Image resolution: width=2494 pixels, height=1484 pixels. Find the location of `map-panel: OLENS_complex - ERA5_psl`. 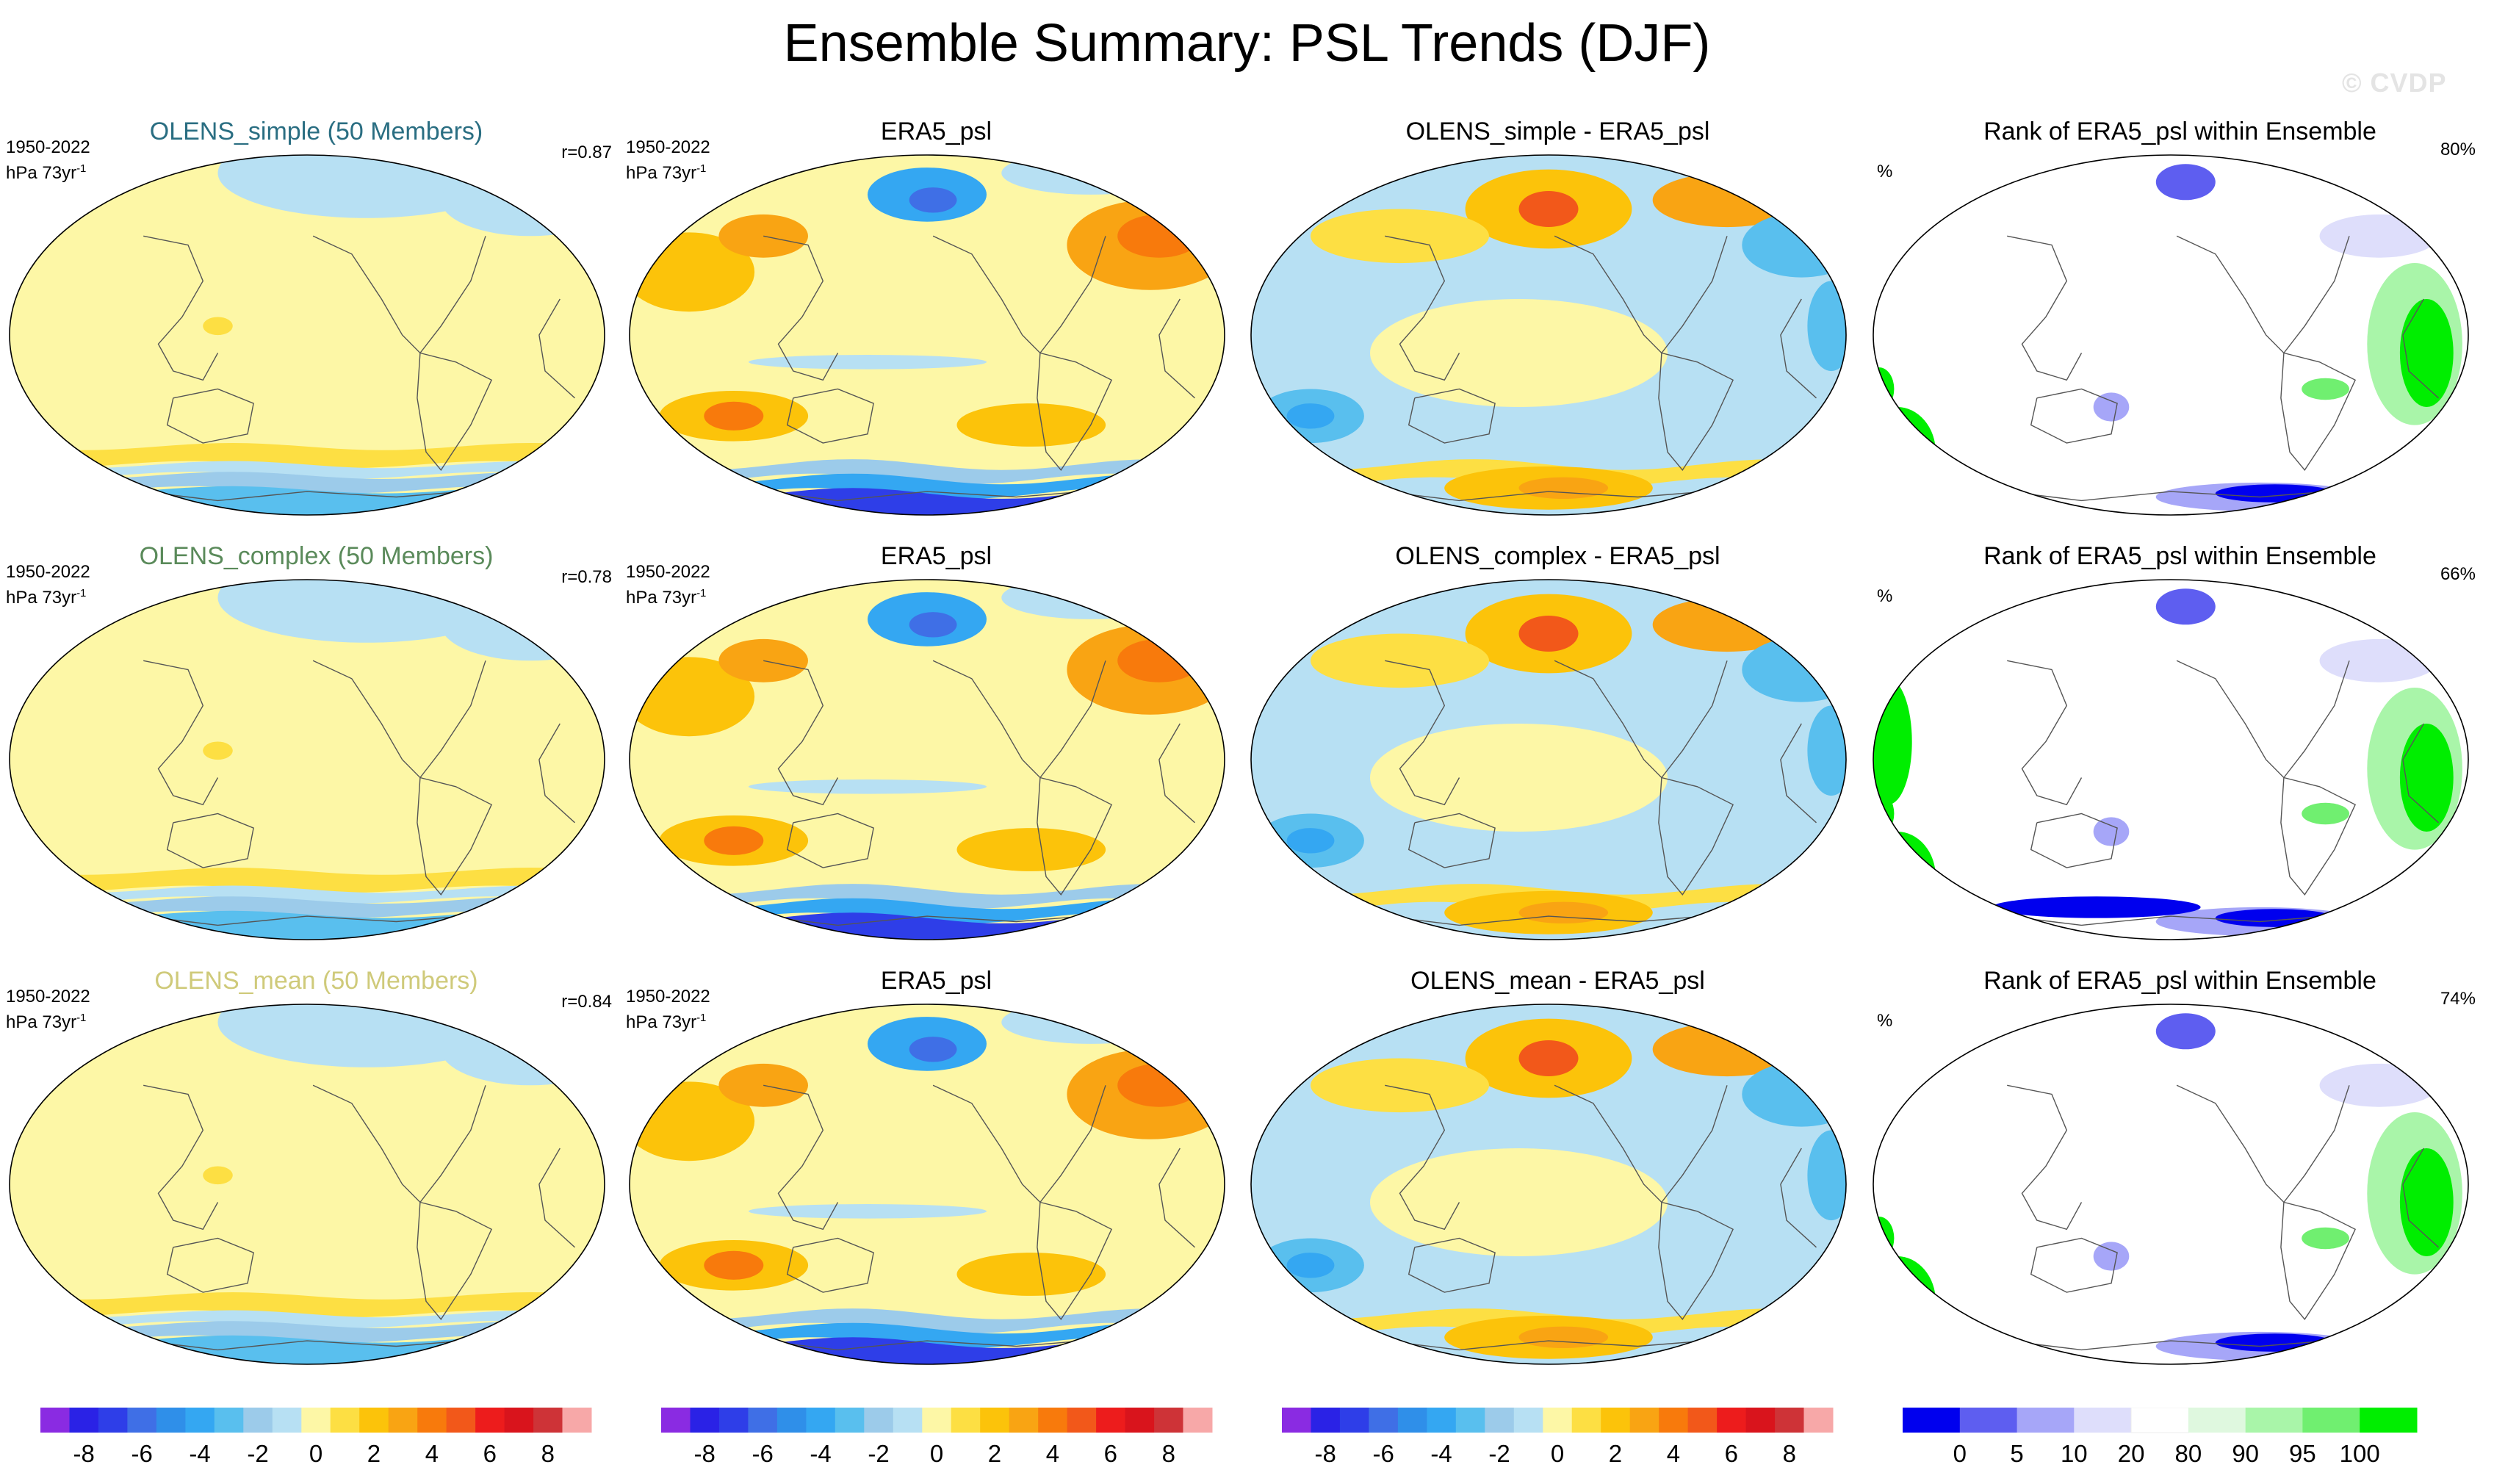

map-panel: OLENS_complex - ERA5_psl is located at coordinates (1557, 755).